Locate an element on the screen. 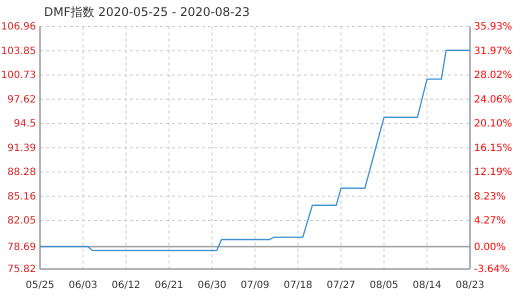 The width and height of the screenshot is (520, 300). y-tick-label: 94.5 is located at coordinates (25, 124).